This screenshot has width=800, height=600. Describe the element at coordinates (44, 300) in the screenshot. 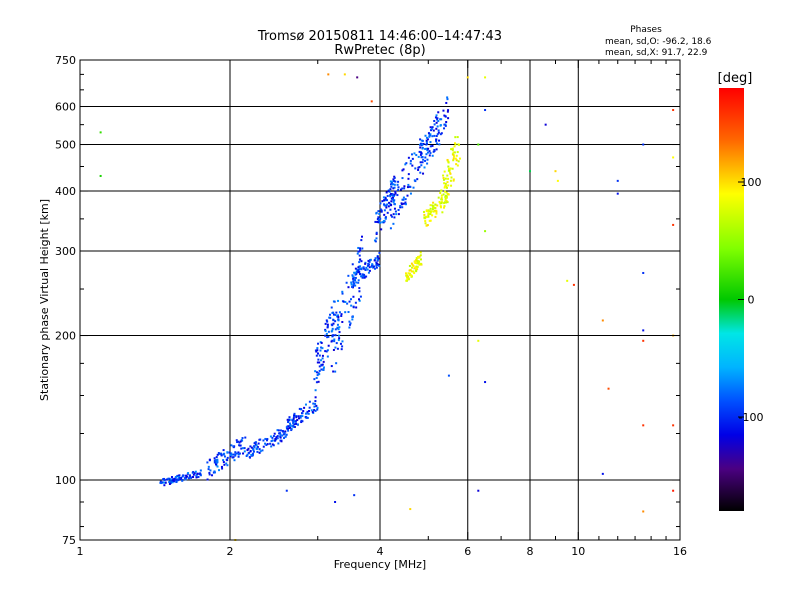

I see `y-axis-label: Stationary phase Virtual Height [km]` at that location.